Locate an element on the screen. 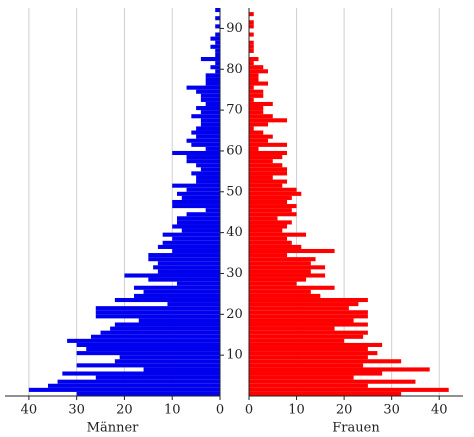 The height and width of the screenshot is (437, 474). x-axis-label: Männer is located at coordinates (113, 428).